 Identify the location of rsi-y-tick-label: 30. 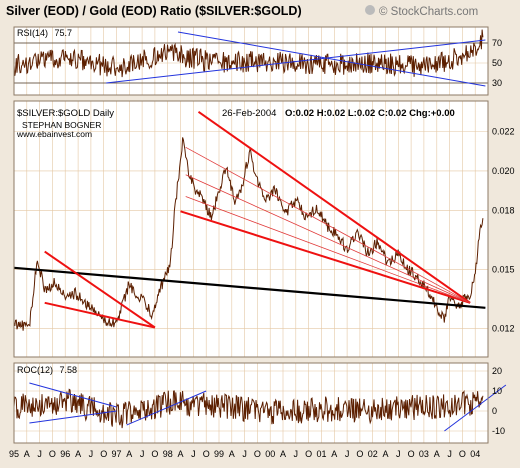
(497, 83).